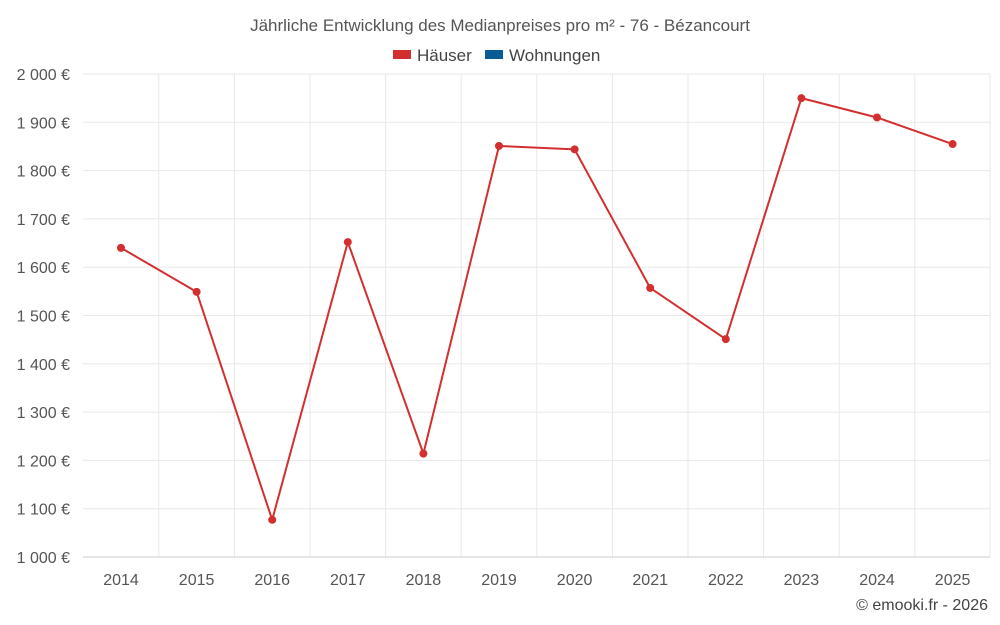 The width and height of the screenshot is (1000, 625). I want to click on x-tick-label: 2020, so click(575, 580).